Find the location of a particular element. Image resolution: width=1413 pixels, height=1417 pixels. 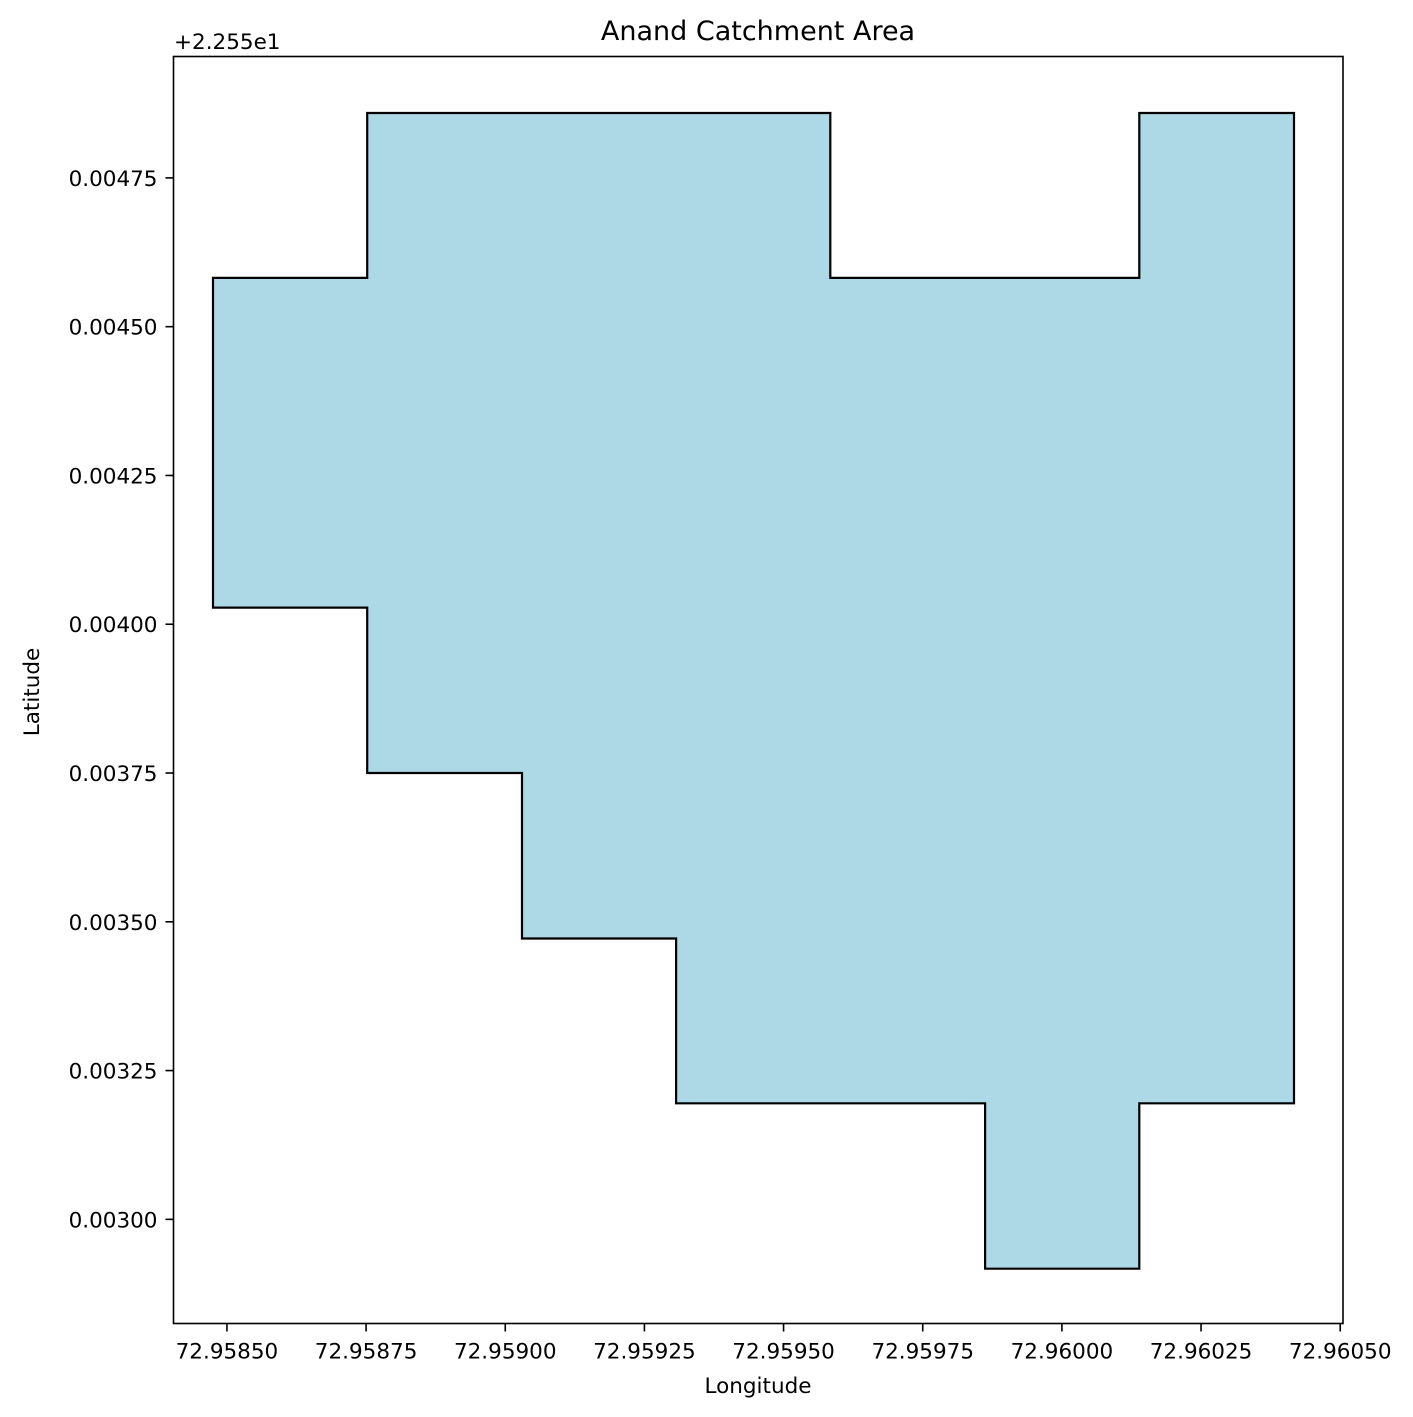

y-tick-label: 0.00325 is located at coordinates (113, 1072).